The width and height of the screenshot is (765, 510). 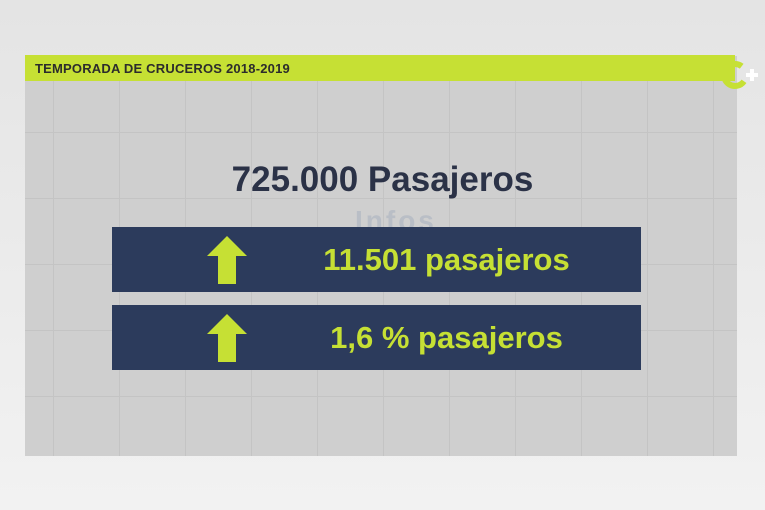 What do you see at coordinates (446, 259) in the screenshot?
I see `stat-text: 11.501 pasajeros` at bounding box center [446, 259].